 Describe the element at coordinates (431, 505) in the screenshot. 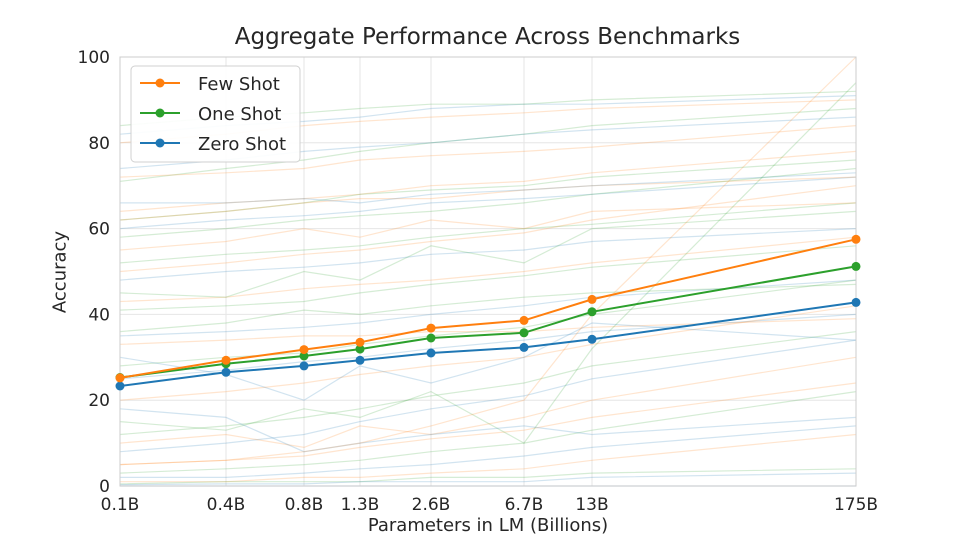

I see `x-tick-label: 2.6B` at that location.